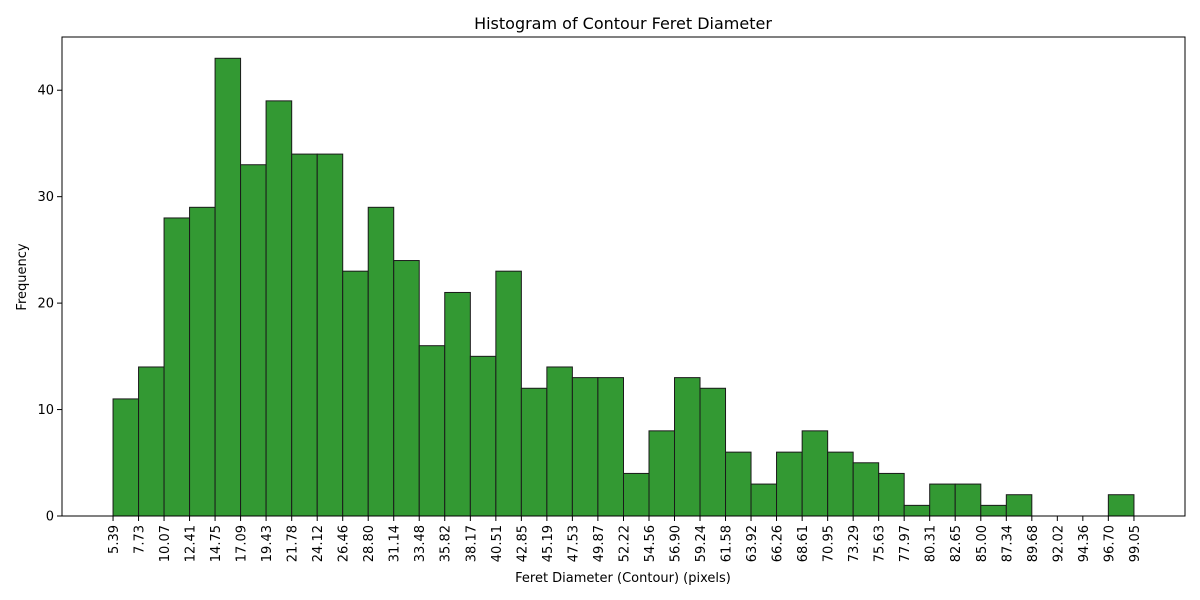 This screenshot has height=600, width=1200. Describe the element at coordinates (676, 543) in the screenshot. I see `x-tick-label: 56.90` at that location.